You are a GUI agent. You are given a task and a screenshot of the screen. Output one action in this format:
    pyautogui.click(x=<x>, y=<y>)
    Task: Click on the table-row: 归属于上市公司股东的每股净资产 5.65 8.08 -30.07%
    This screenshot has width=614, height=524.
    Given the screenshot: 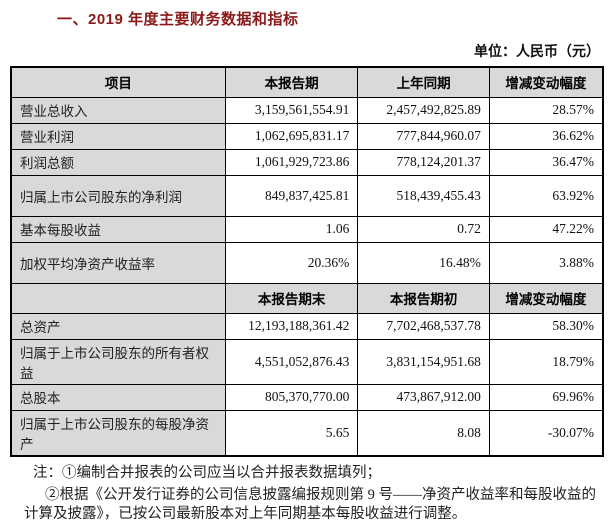 What is the action you would take?
    pyautogui.click(x=307, y=432)
    